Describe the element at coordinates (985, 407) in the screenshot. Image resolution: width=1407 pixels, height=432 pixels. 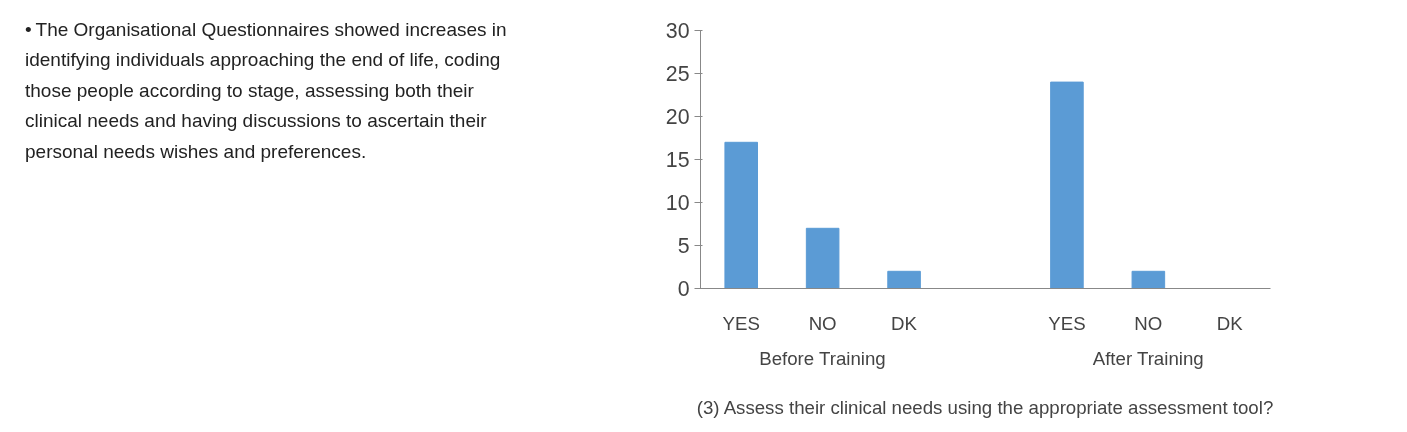
I see `x-axis-title: (3) Assess their clinical needs using the appropriate assessment tool?` at that location.